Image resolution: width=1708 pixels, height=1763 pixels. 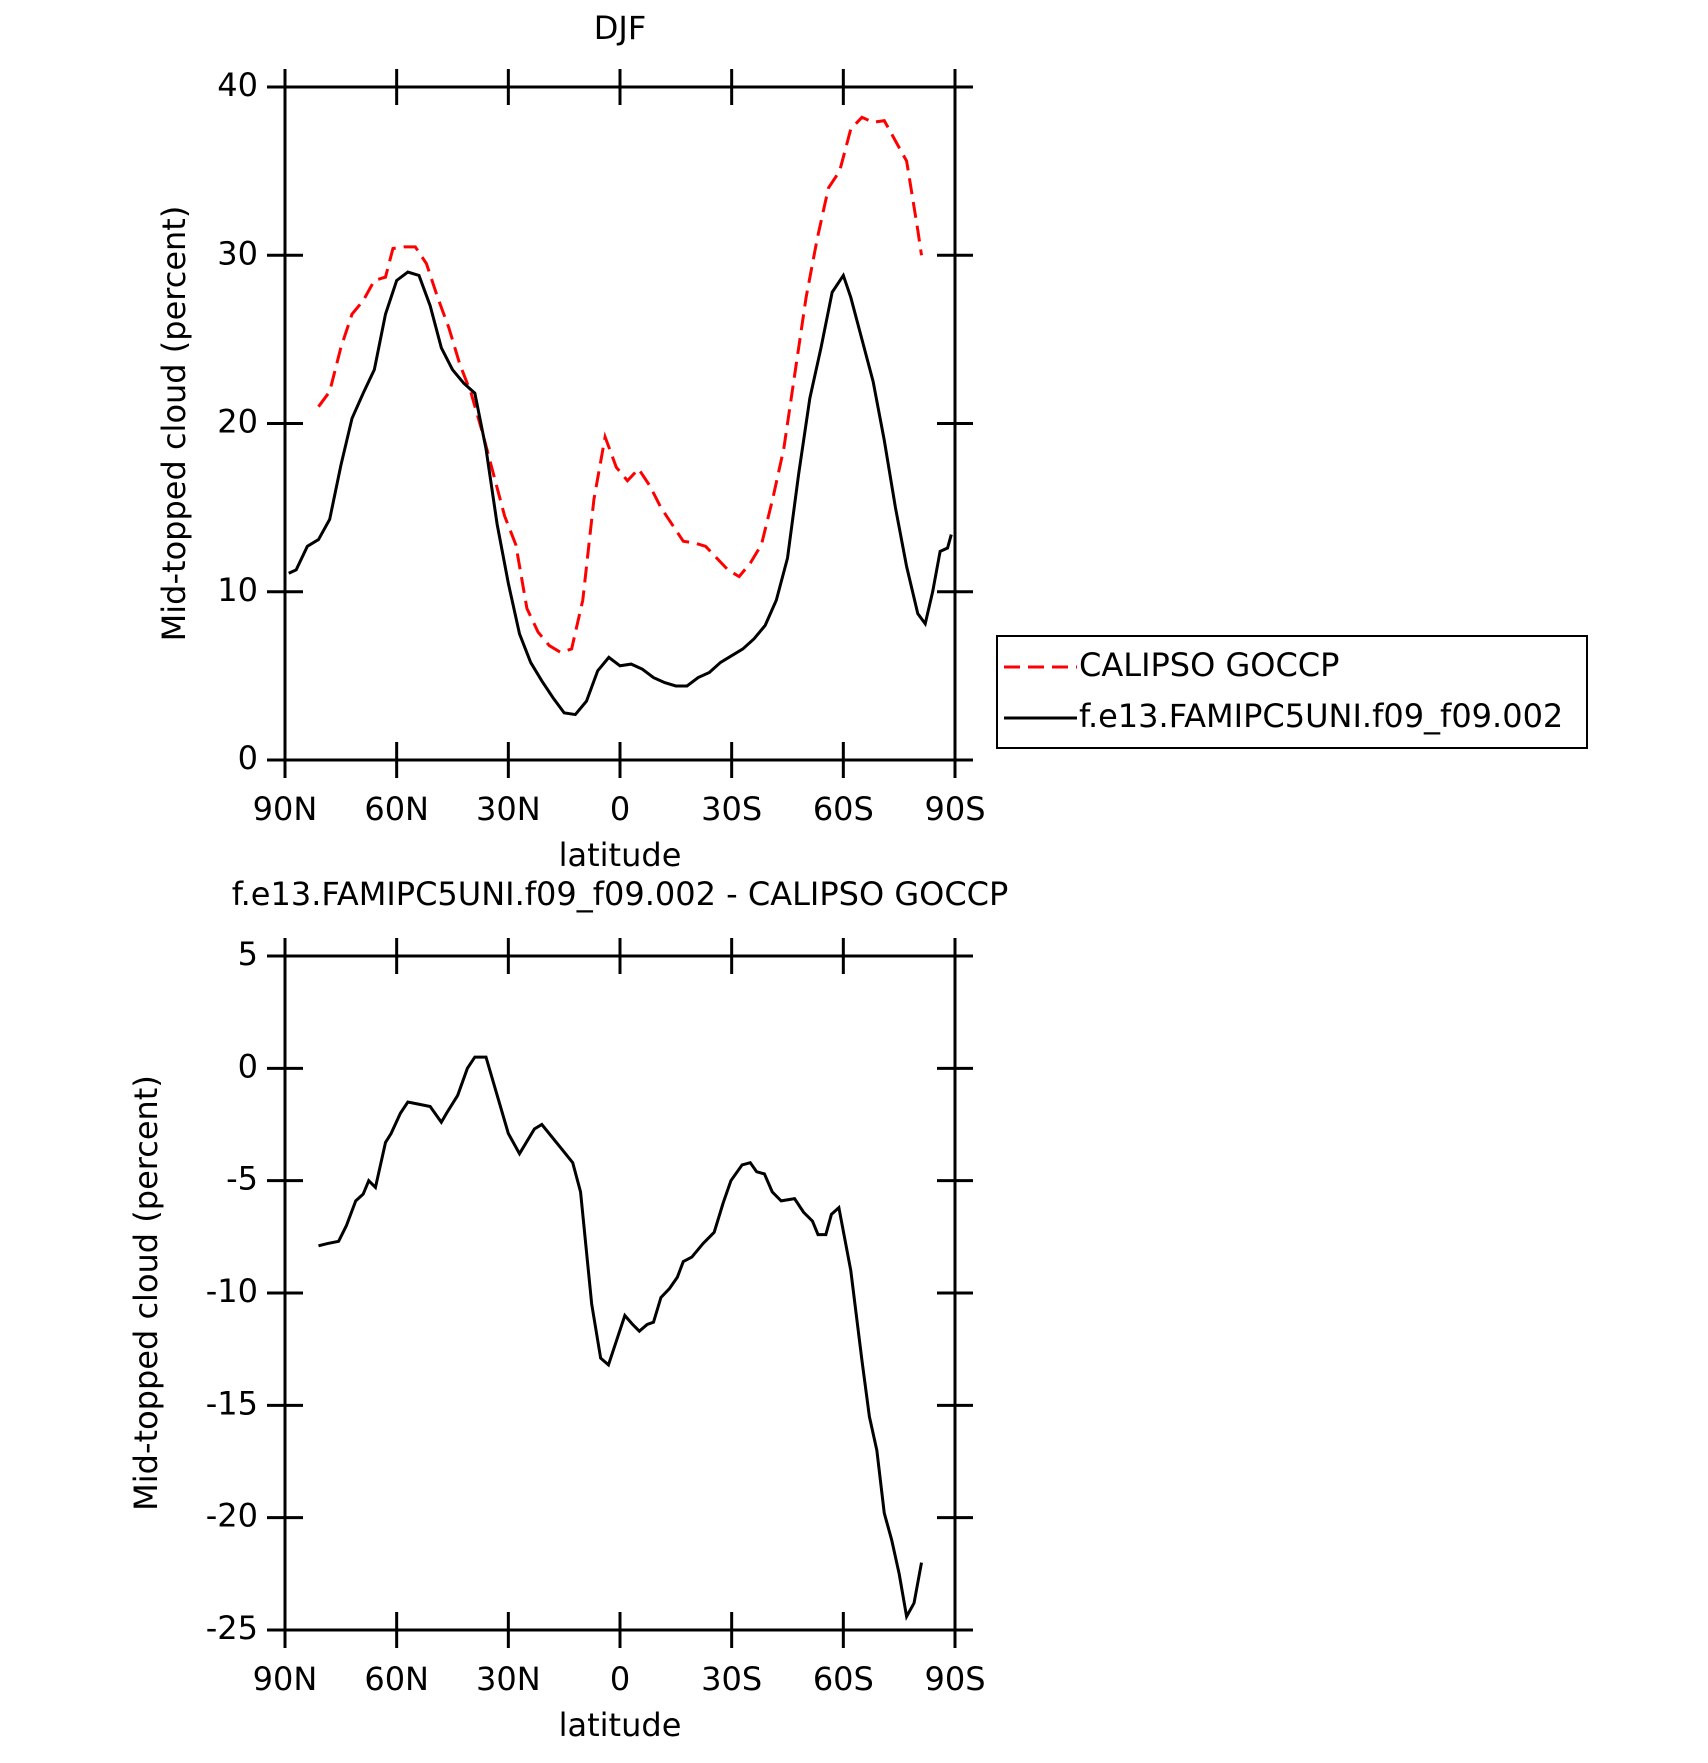 I want to click on y-tick-label: 10, so click(x=237, y=590).